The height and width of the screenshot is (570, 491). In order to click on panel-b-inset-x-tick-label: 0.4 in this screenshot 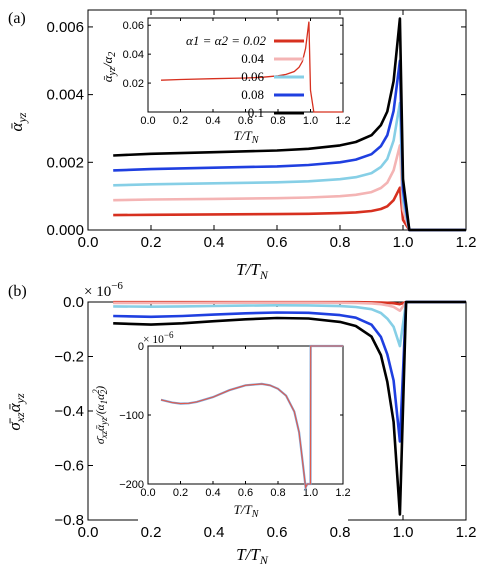, I will do `click(212, 493)`.